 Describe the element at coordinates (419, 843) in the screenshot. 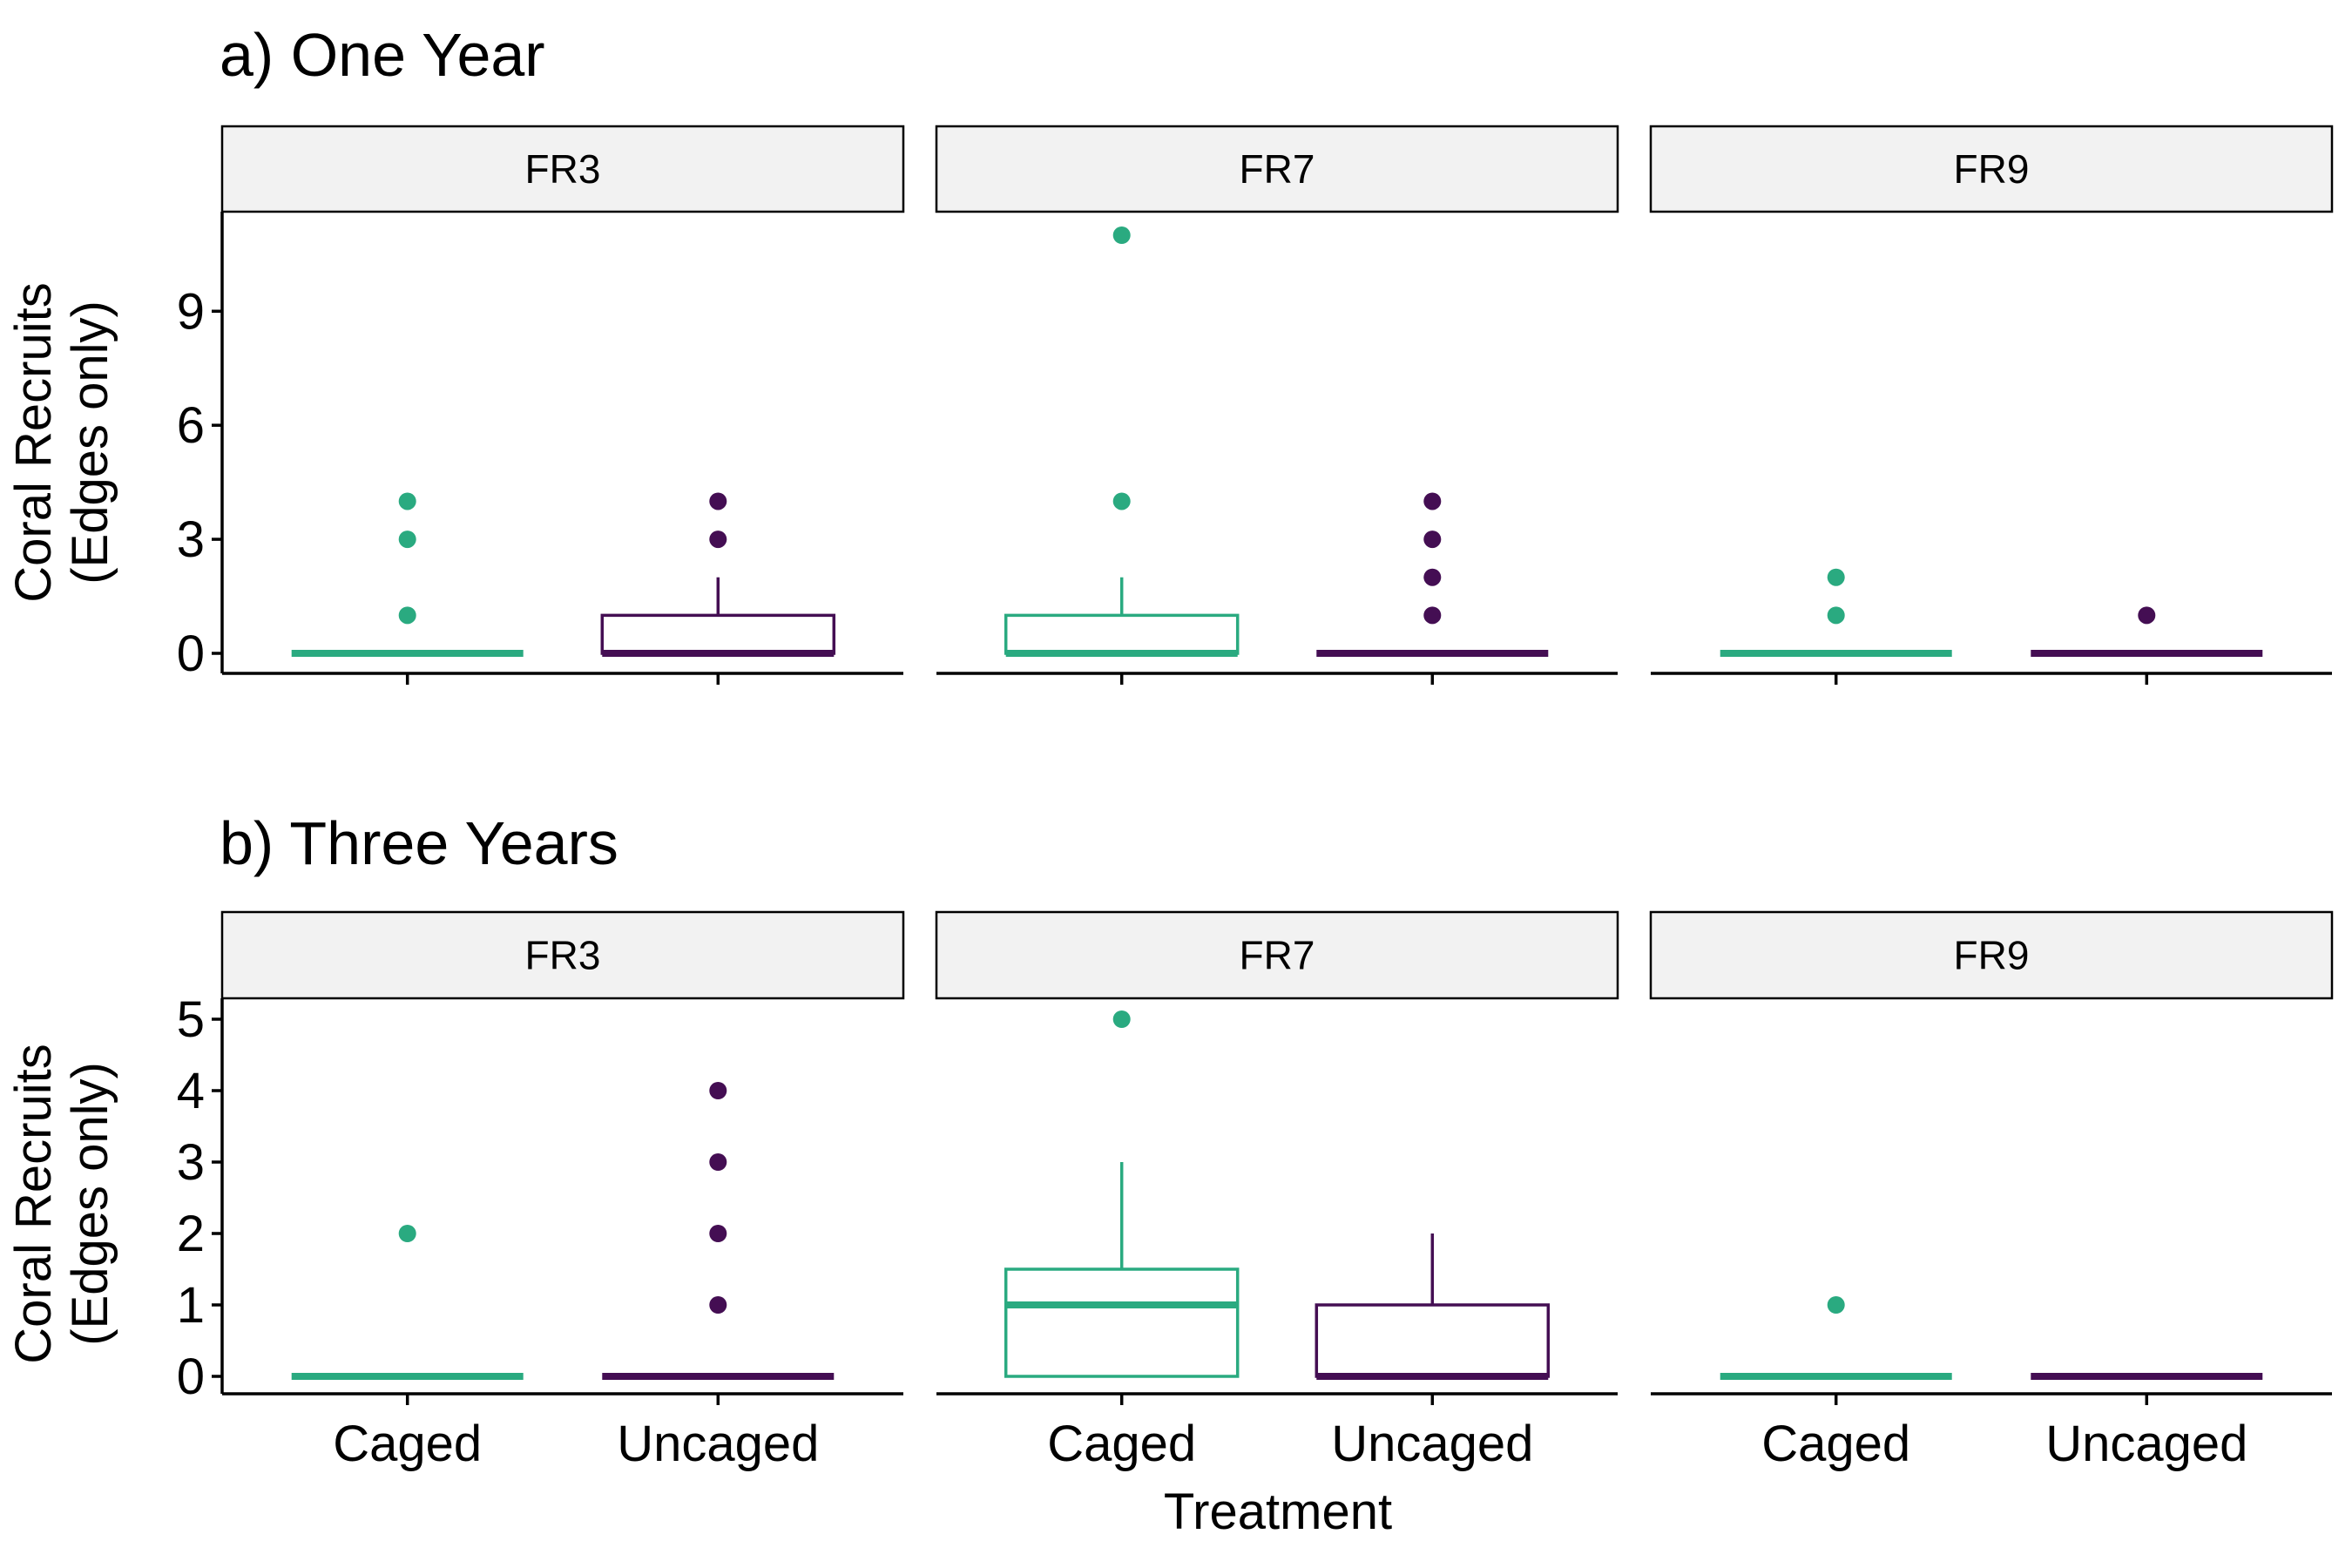

I see `panel-title: b) Three Years` at that location.